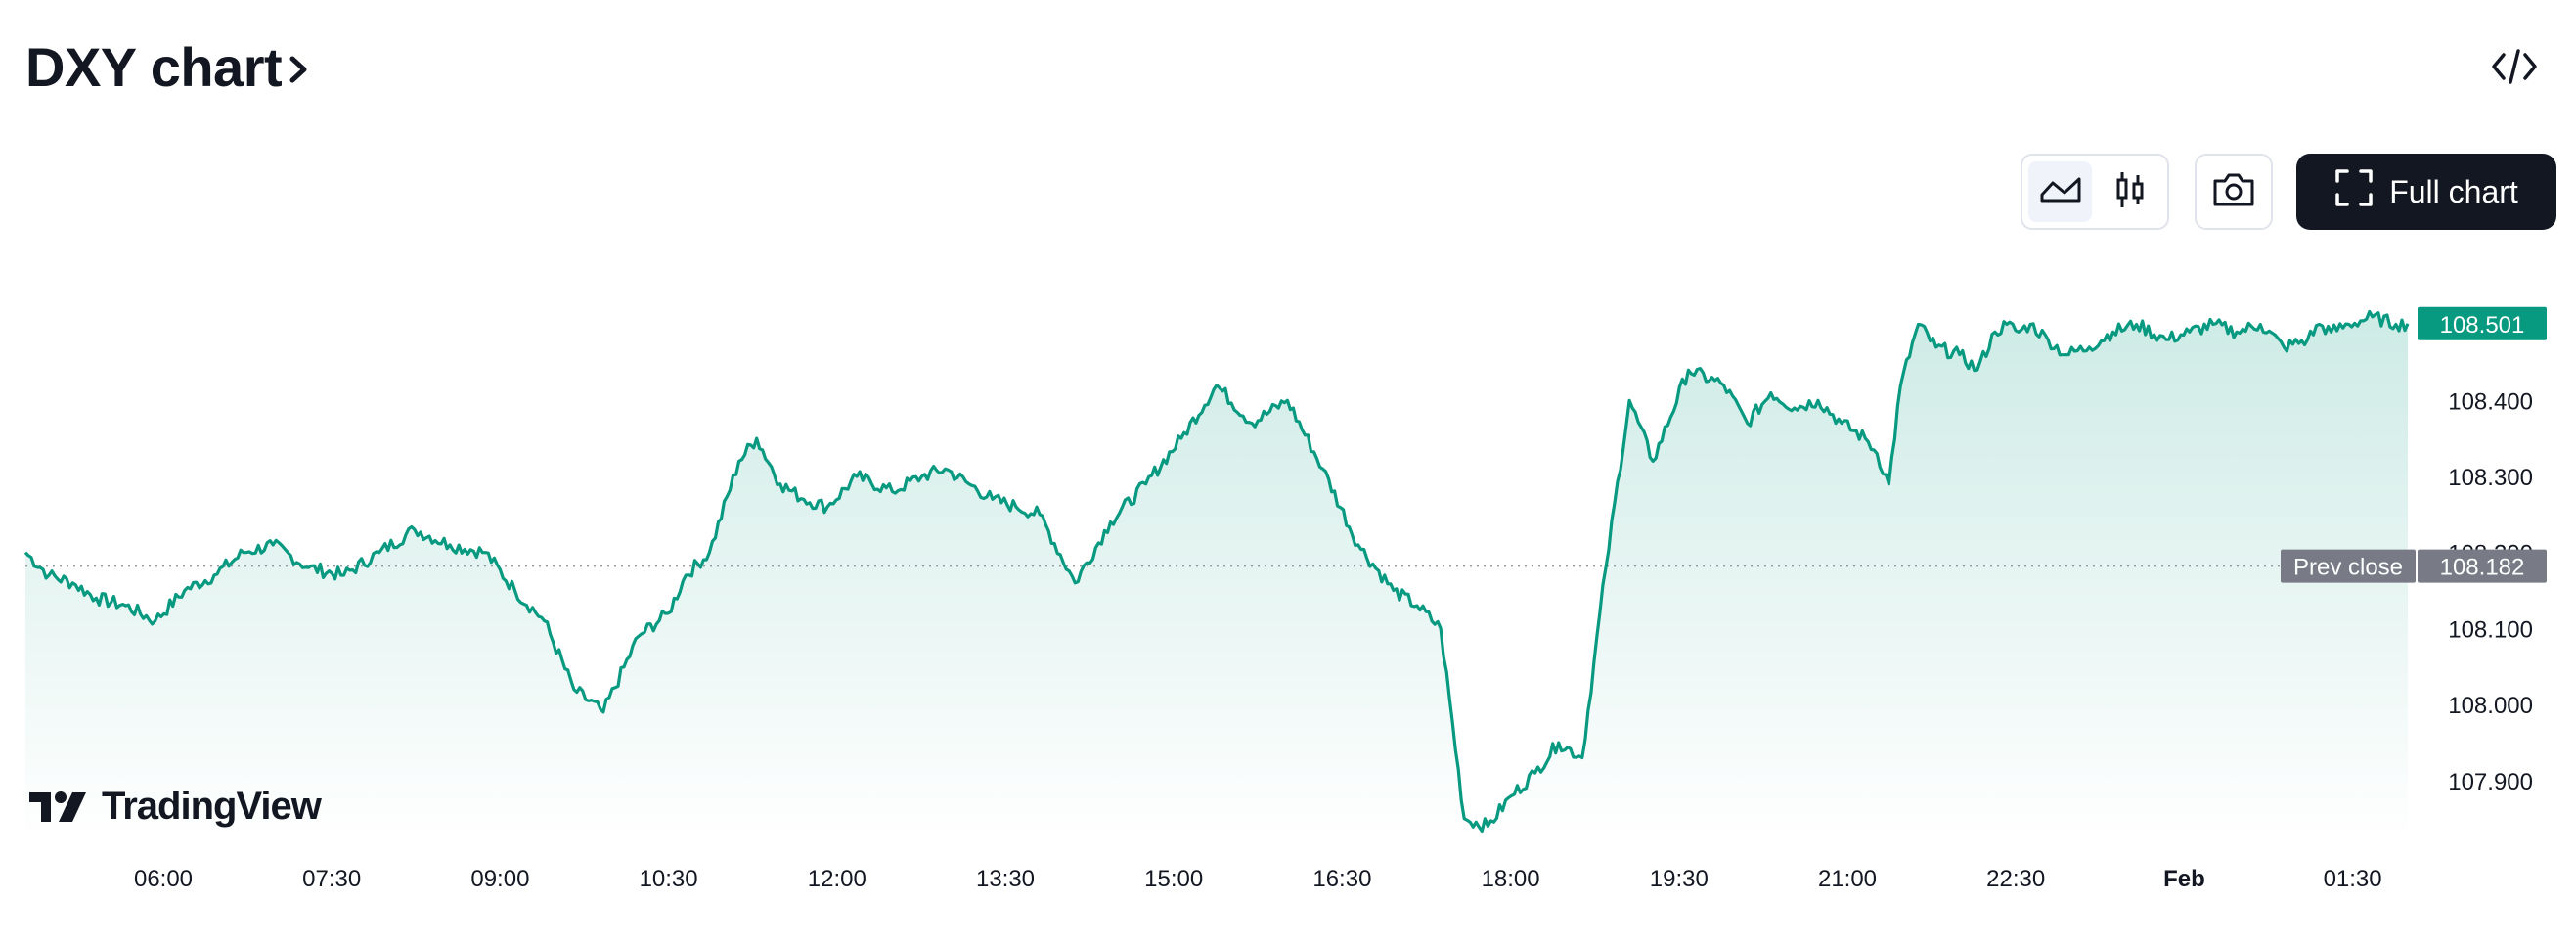  I want to click on x-tick-label: 19:30, so click(1679, 879).